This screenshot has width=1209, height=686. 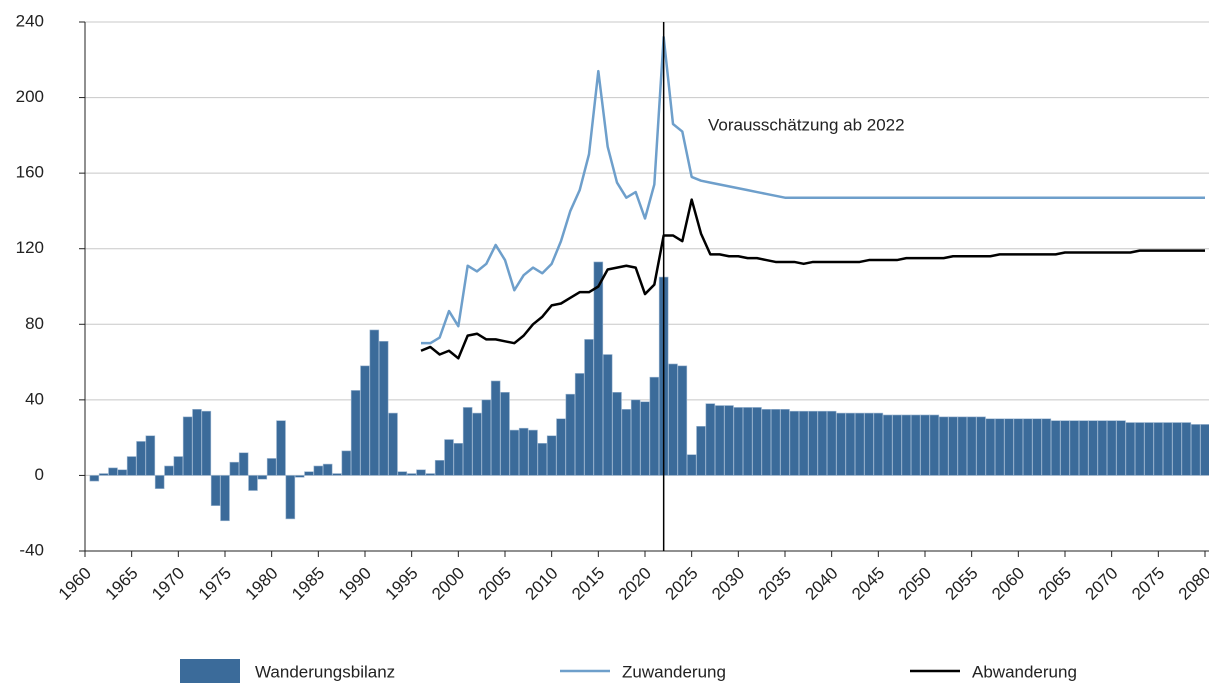 What do you see at coordinates (30, 96) in the screenshot?
I see `y-tick-label: 200` at bounding box center [30, 96].